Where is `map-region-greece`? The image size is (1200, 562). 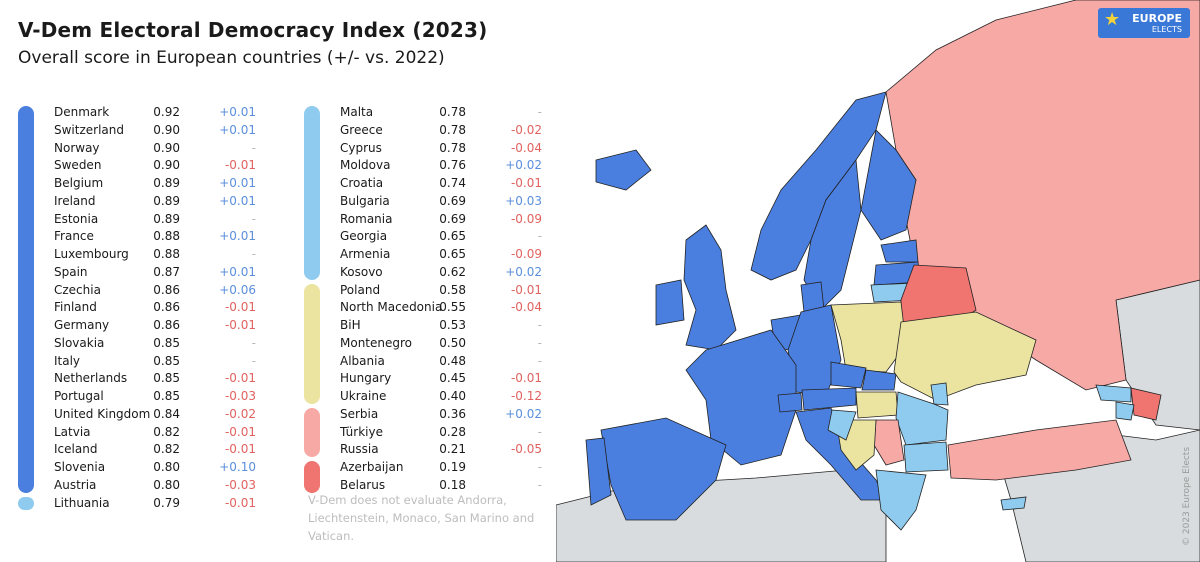
map-region-greece is located at coordinates (901, 500).